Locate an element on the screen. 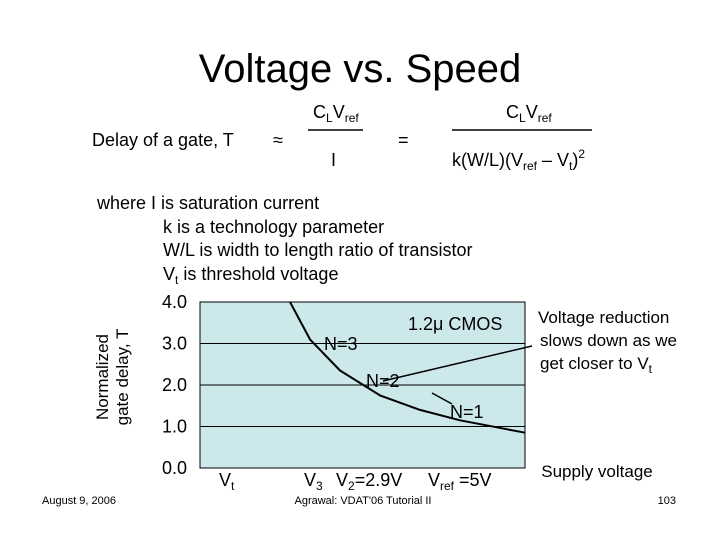 The height and width of the screenshot is (540, 720). part: get closer to V is located at coordinates (594, 363).